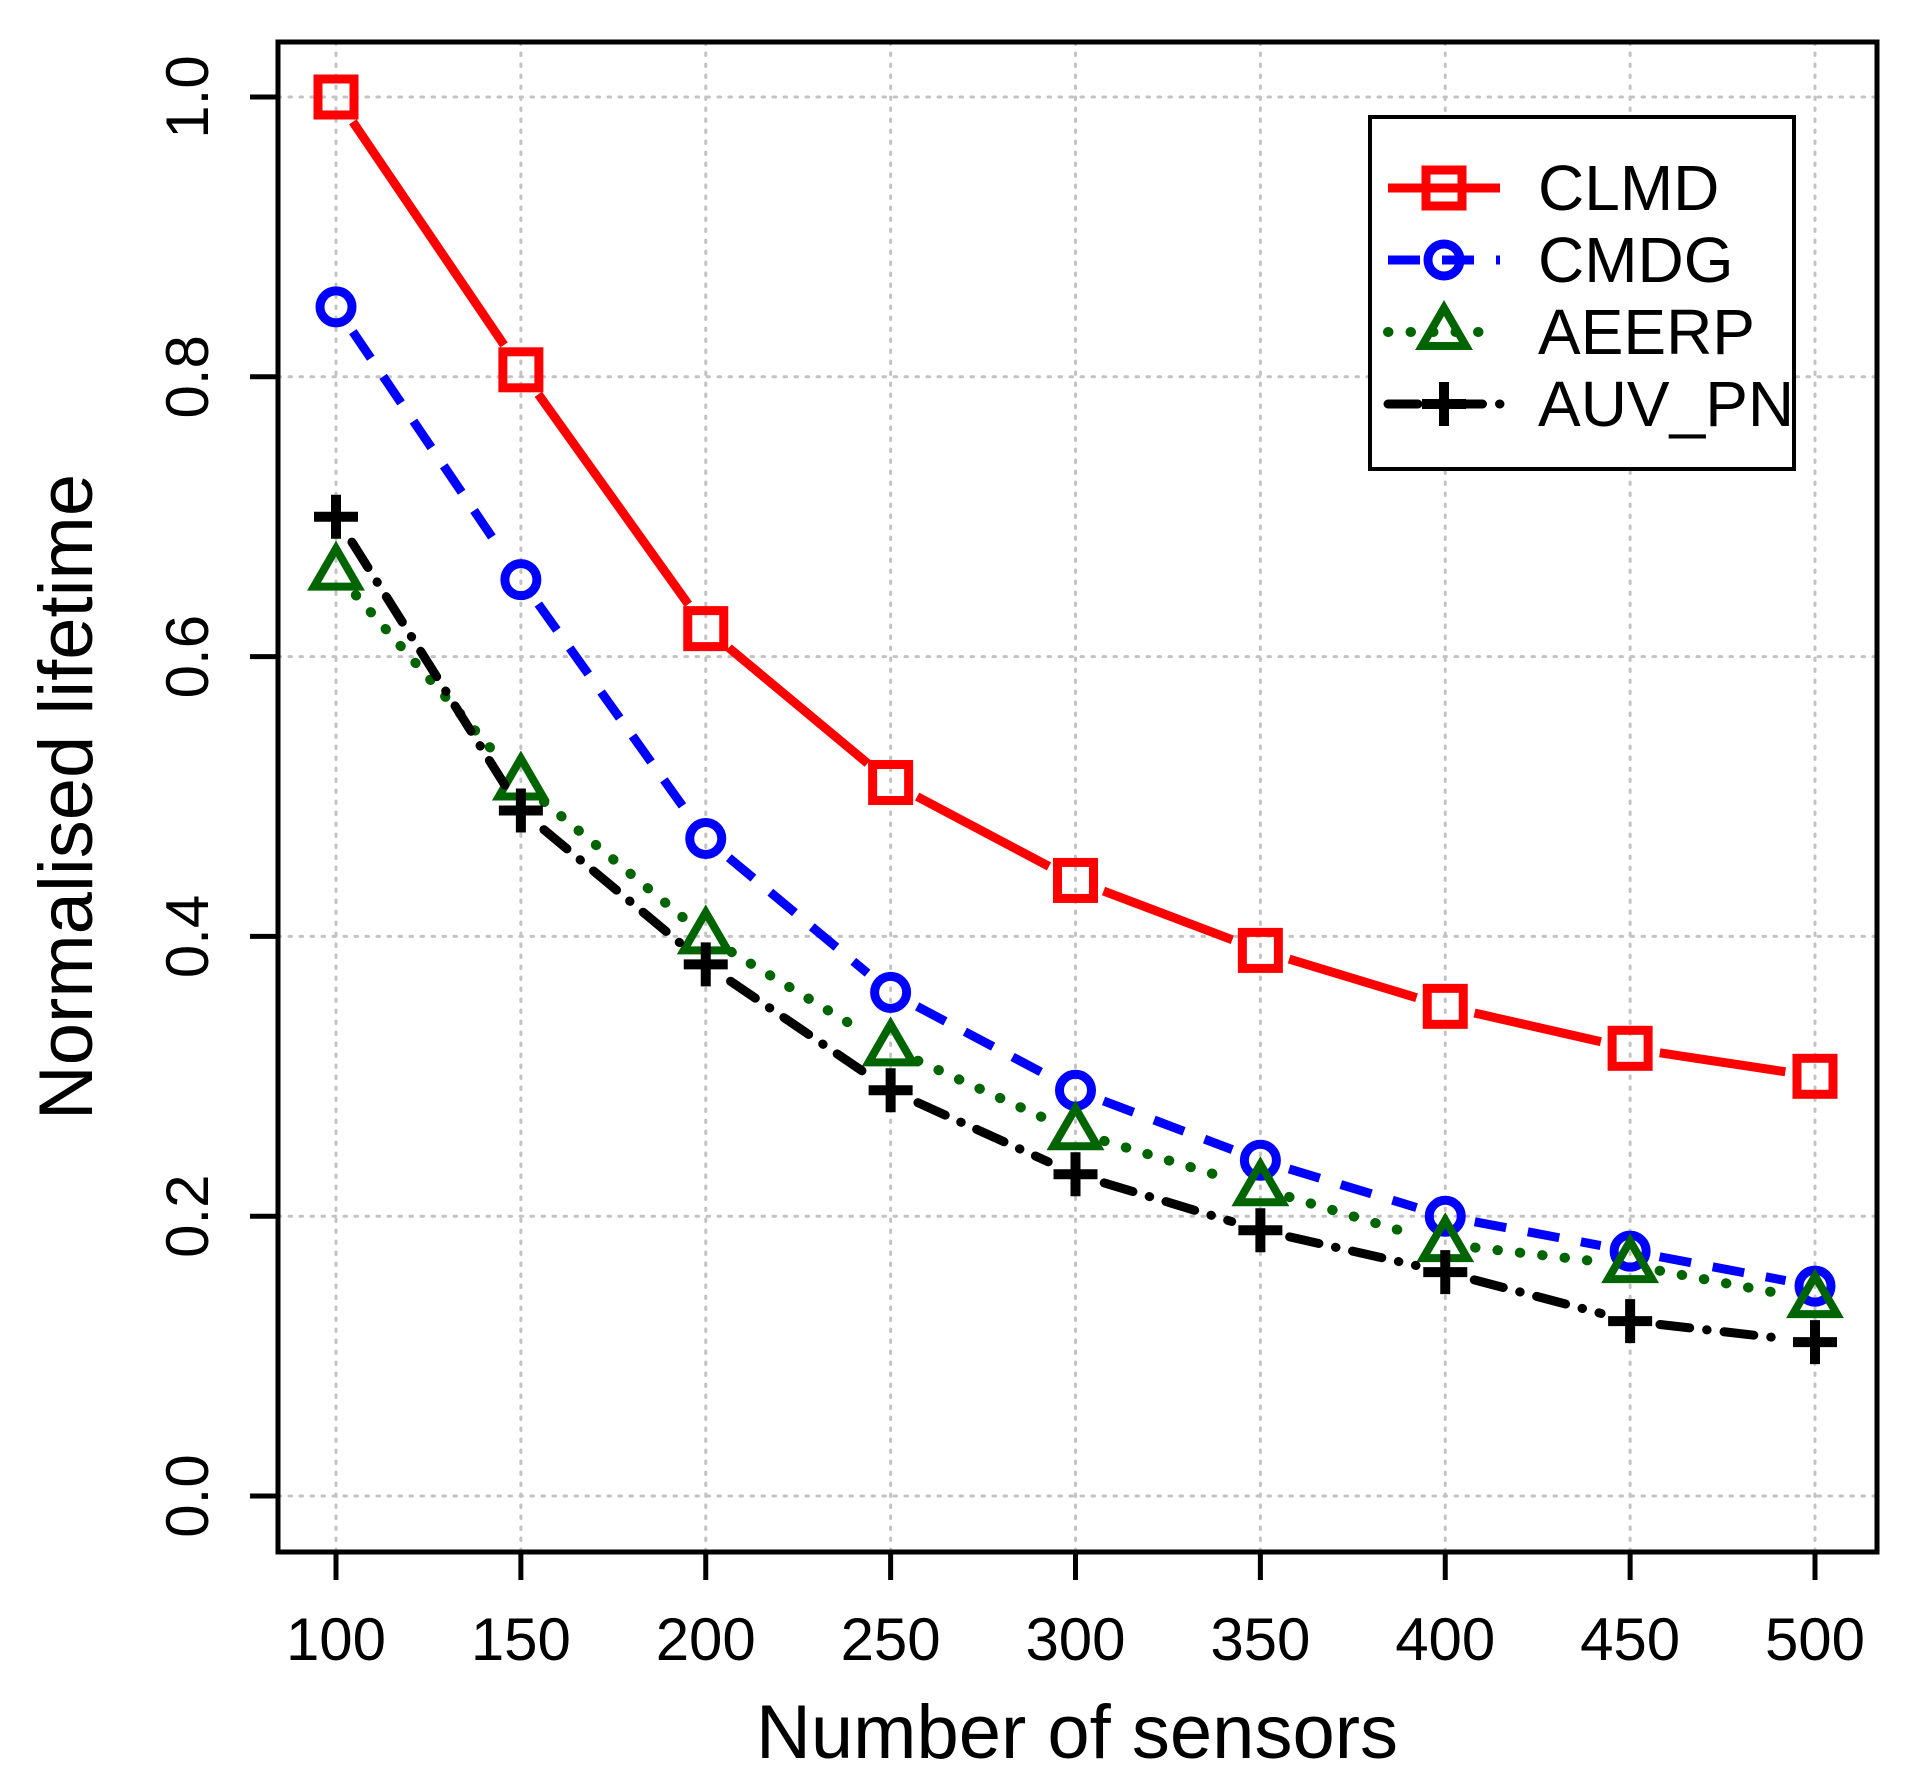 Image resolution: width=1918 pixels, height=1790 pixels. Describe the element at coordinates (1260, 1639) in the screenshot. I see `x-tick-label: 350` at that location.